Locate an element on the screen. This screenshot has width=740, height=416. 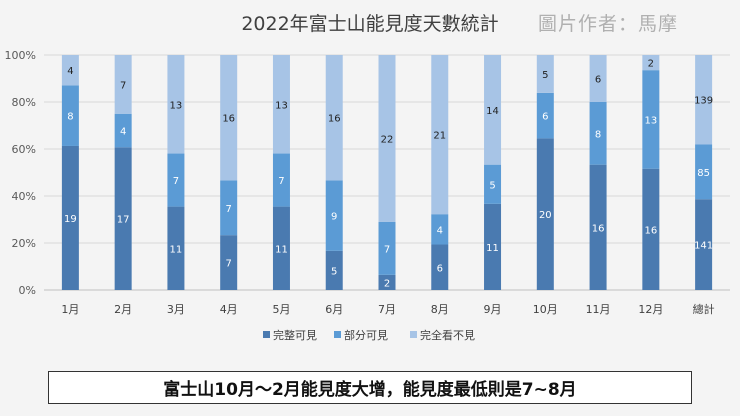
data-label: 19 is located at coordinates (70, 219).